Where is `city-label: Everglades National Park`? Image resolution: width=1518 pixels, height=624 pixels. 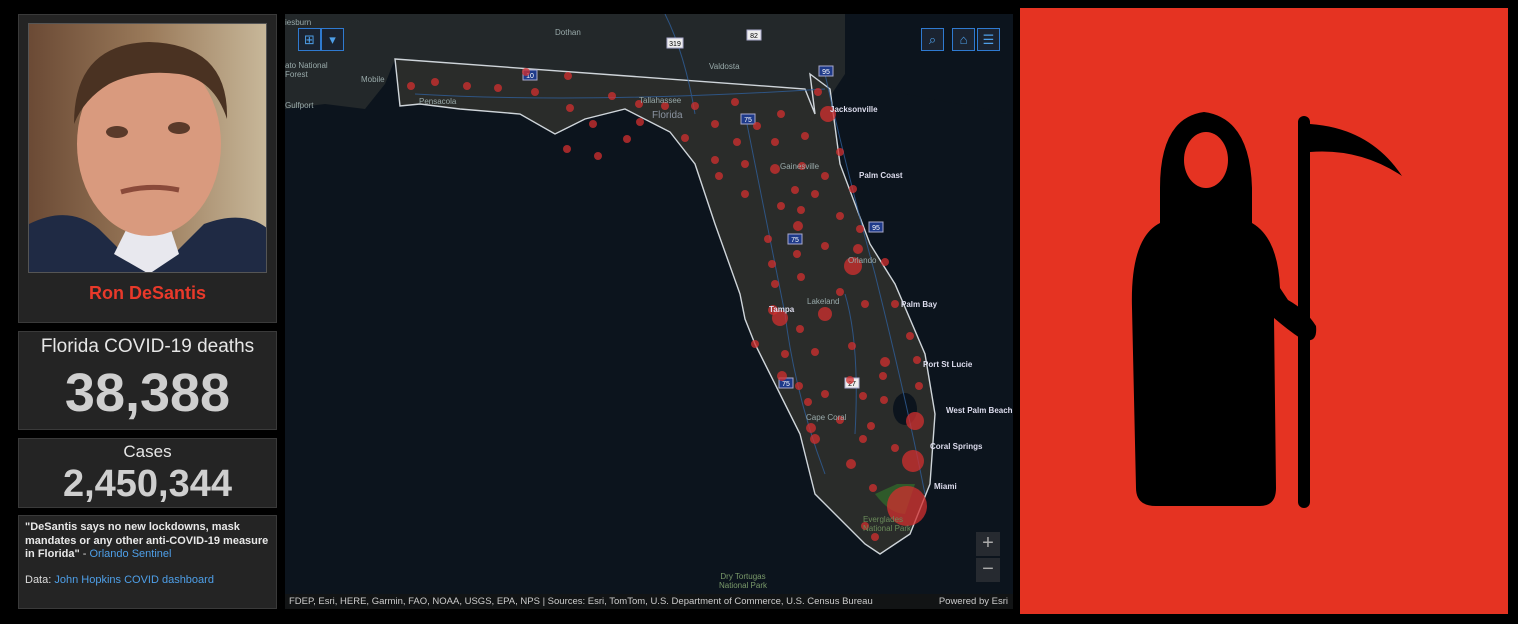
city-label: Everglades National Park is located at coordinates (887, 524).